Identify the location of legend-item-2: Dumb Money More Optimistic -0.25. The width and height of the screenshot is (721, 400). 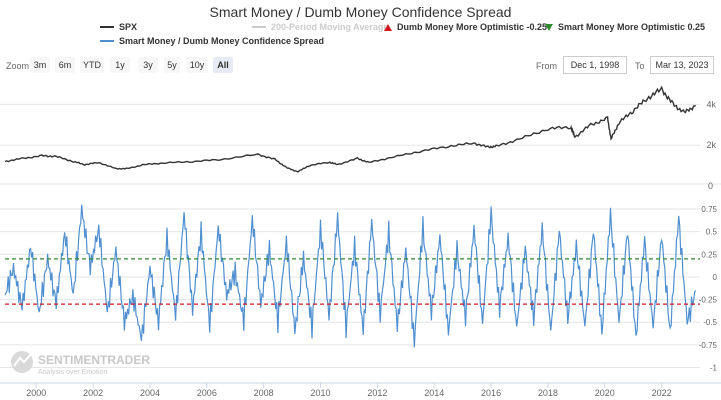
(465, 27).